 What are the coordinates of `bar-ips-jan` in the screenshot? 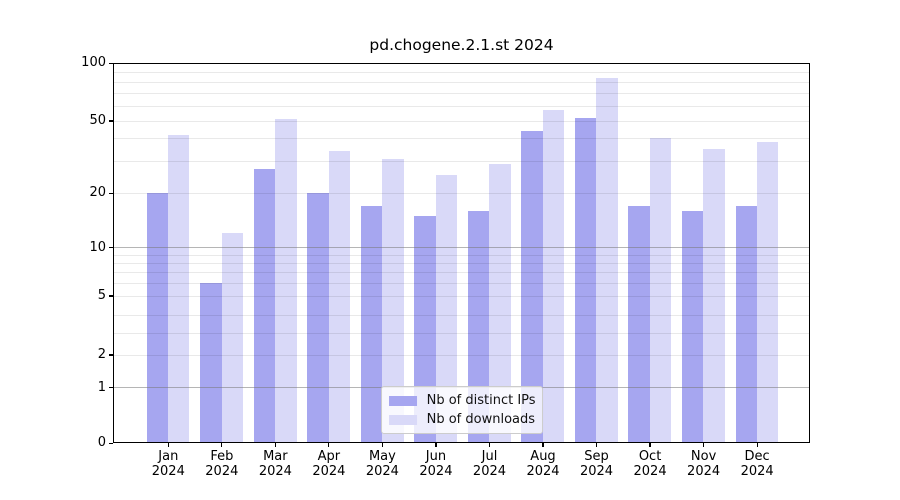 It's located at (157, 317).